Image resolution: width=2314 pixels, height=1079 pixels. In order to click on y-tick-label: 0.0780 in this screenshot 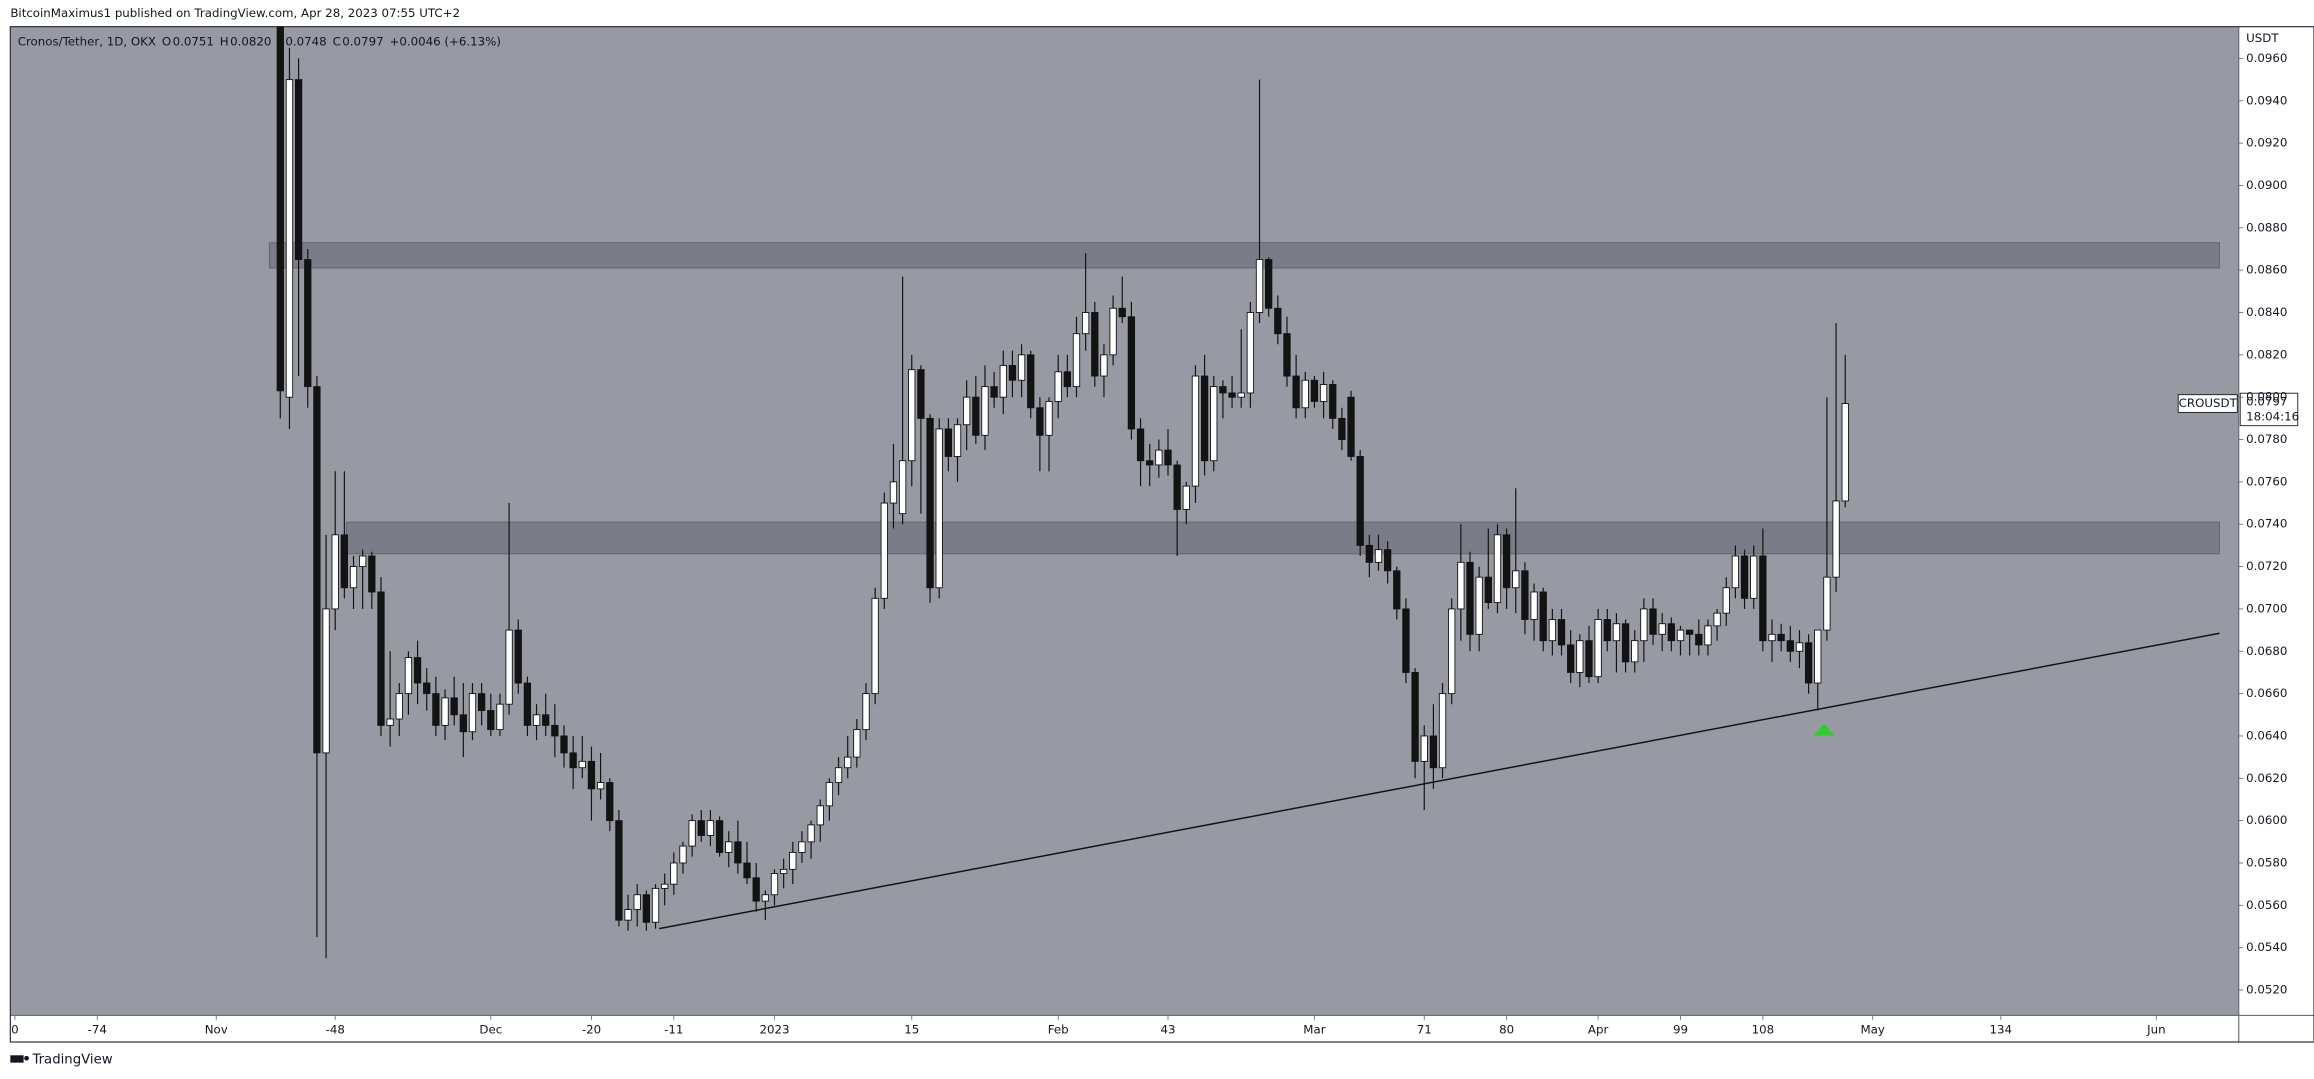, I will do `click(2266, 439)`.